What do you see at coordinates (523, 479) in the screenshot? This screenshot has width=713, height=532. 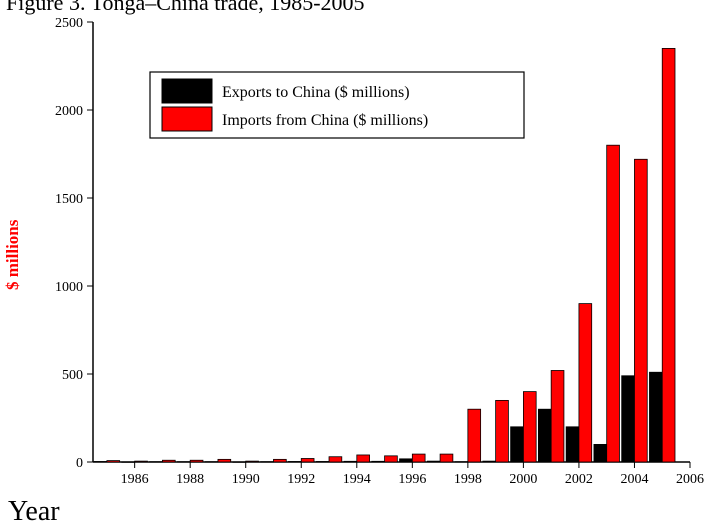 I see `x-tick-label: 2000` at bounding box center [523, 479].